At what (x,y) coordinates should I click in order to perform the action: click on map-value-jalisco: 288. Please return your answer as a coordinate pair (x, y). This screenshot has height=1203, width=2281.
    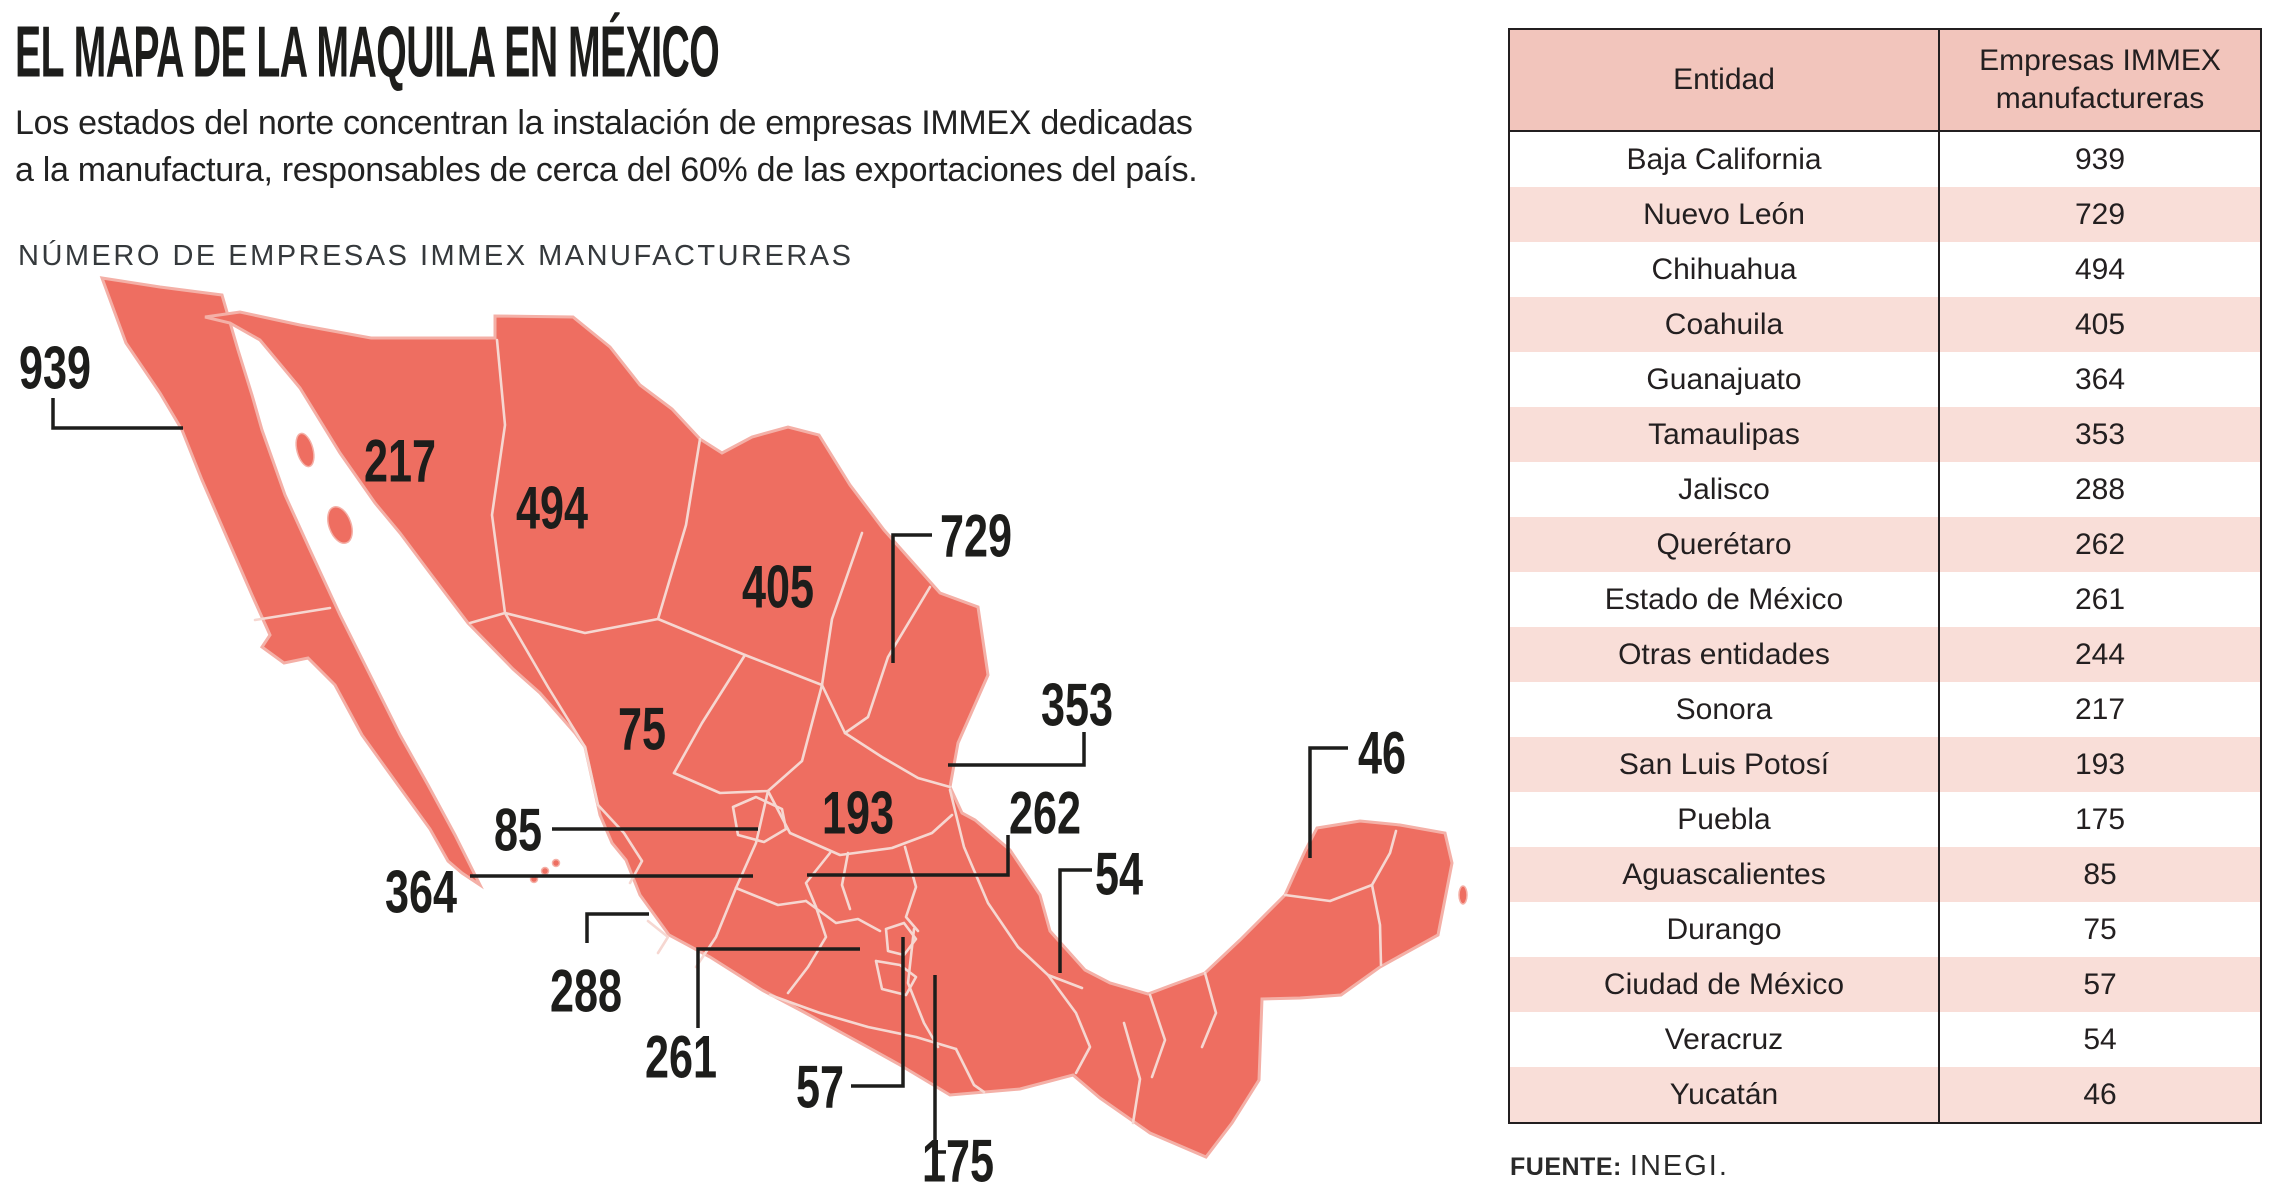
    Looking at the image, I should click on (586, 992).